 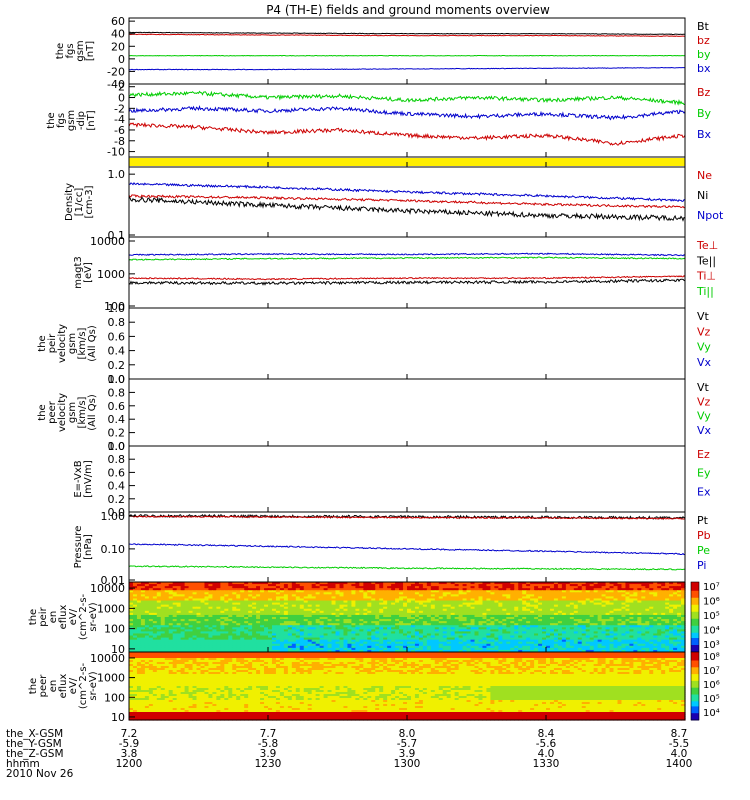 I want to click on y-tick-label: 2, so click(x=121, y=87).